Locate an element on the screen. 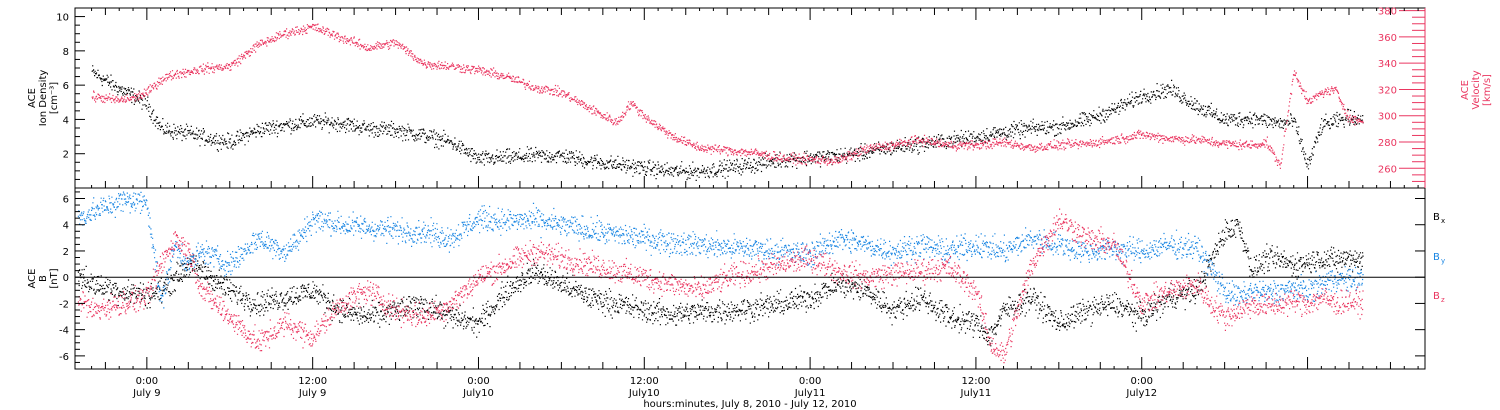 The width and height of the screenshot is (1500, 410). velocity-axis-title-line: Velocity is located at coordinates (1476, 89).